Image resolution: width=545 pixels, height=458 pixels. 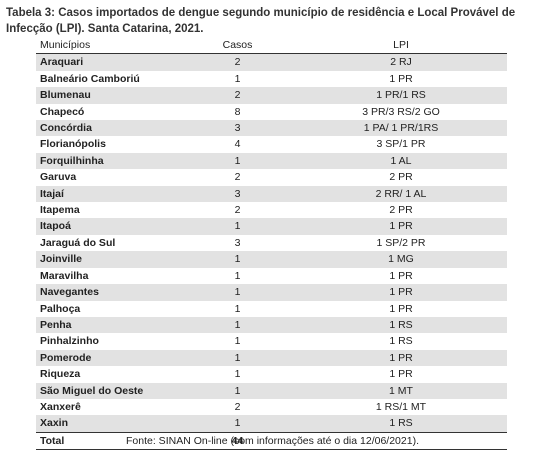 I want to click on table-row: Araquari 2 2 RJ, so click(x=271, y=62).